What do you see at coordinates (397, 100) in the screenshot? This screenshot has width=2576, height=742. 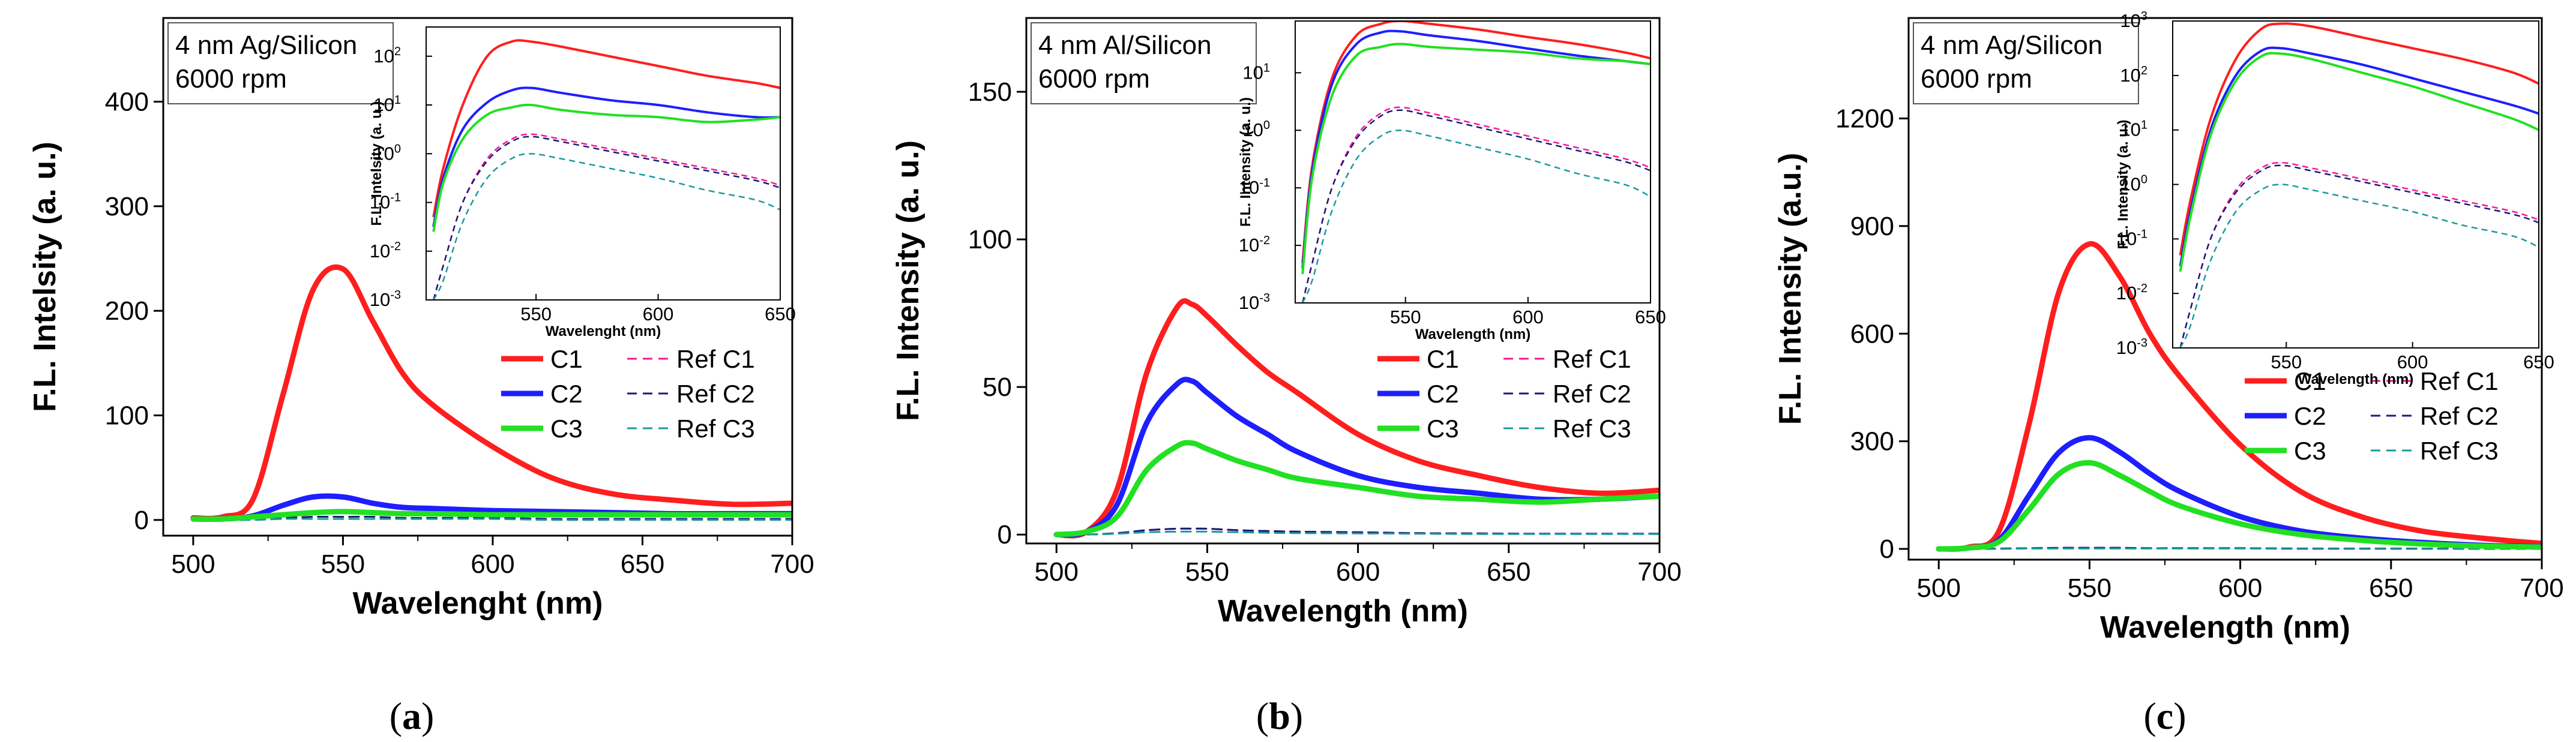 I see `inset-y-tick-exp: 1` at bounding box center [397, 100].